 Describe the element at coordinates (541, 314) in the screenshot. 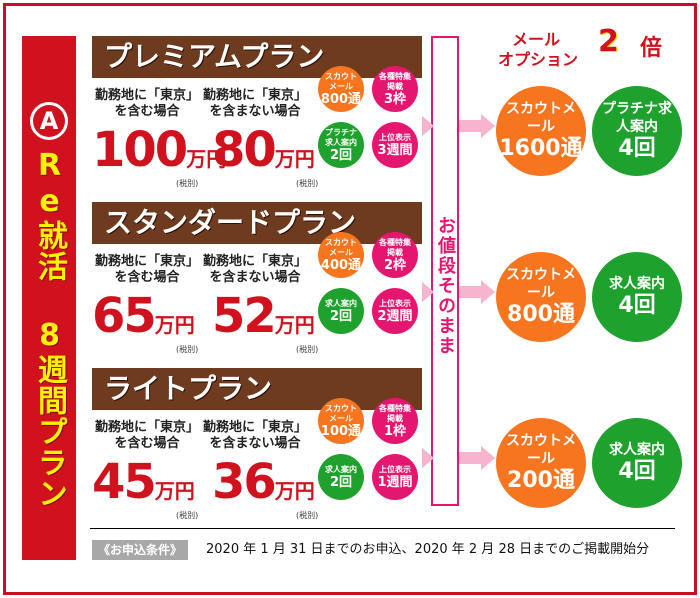

I see `option-value: 800通` at that location.